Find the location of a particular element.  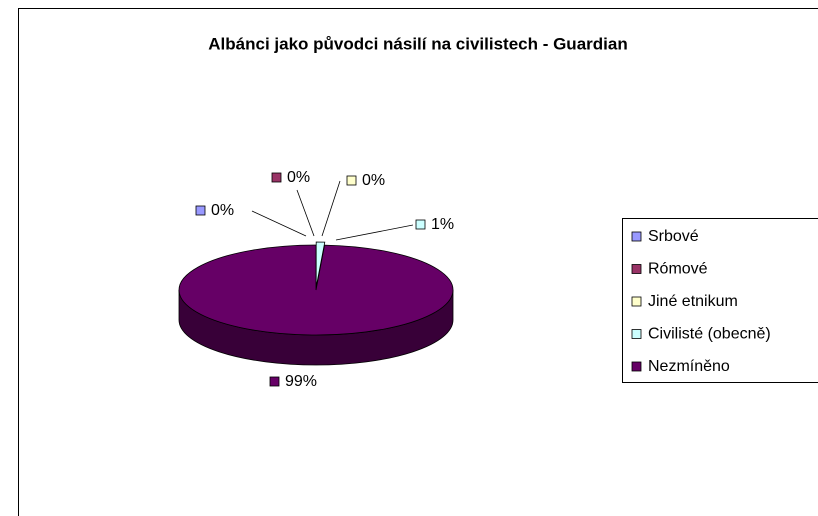

data-label: 1% is located at coordinates (442, 224).